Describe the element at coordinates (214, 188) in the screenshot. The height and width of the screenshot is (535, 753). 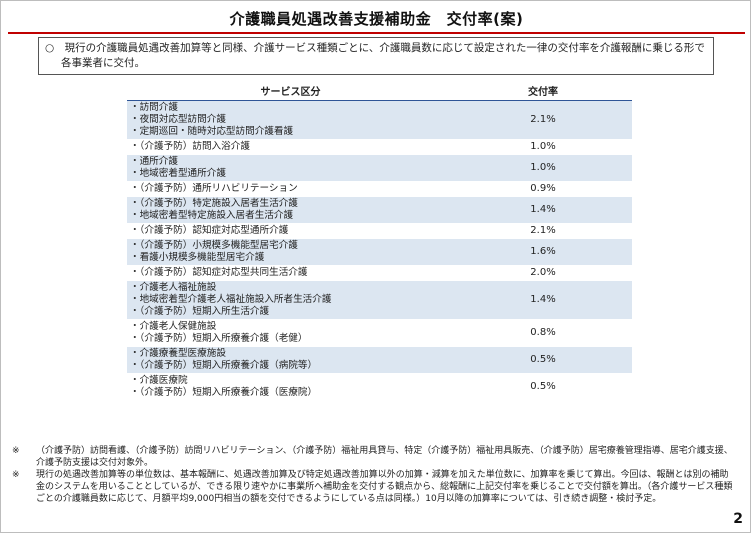
I see `service-name: ・（介護予防）通所リハビリテーション` at that location.